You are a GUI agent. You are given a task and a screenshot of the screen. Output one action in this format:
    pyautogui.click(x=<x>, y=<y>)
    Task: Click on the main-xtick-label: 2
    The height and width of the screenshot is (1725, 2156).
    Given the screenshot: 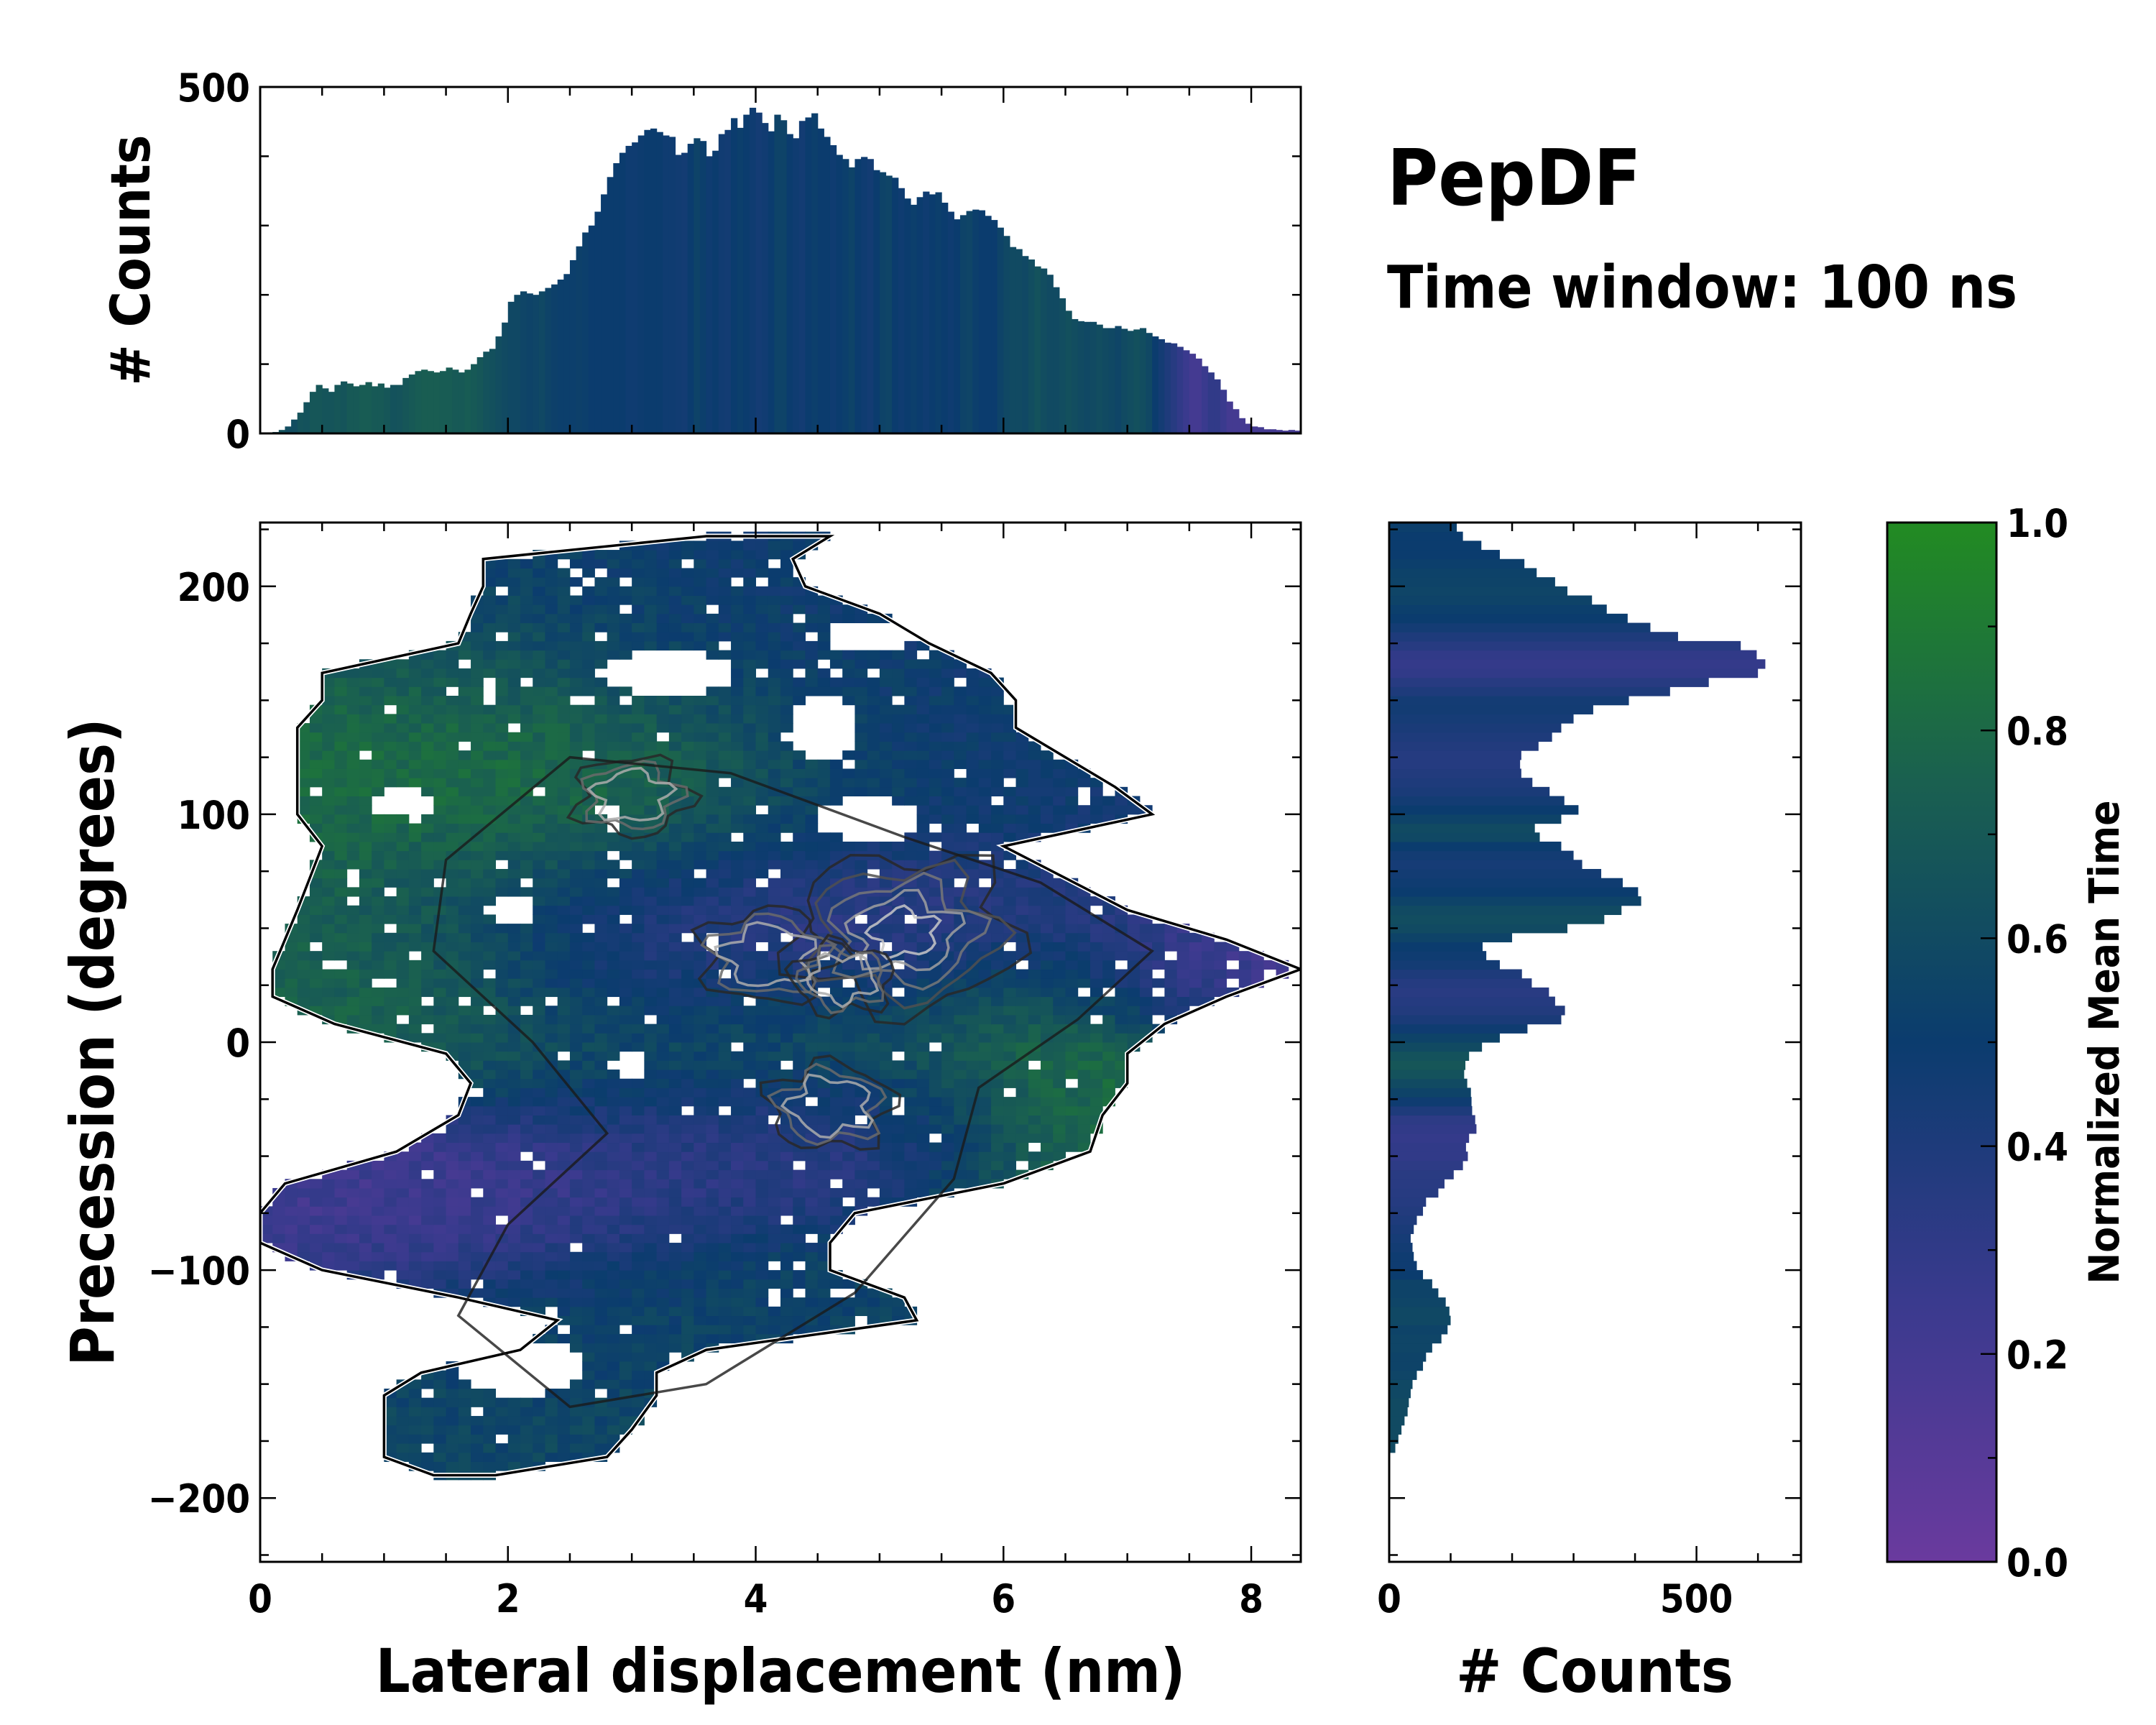 What is the action you would take?
    pyautogui.click(x=508, y=1599)
    